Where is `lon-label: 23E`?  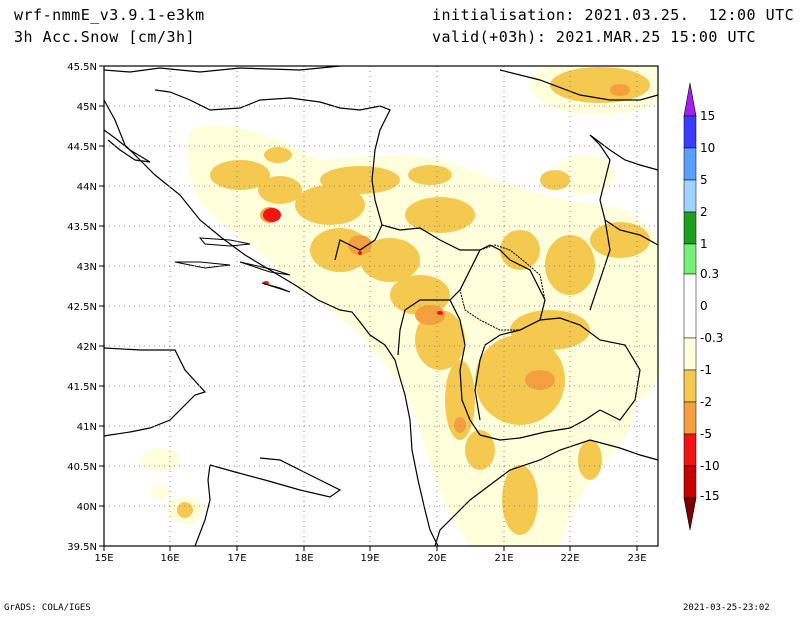 lon-label: 23E is located at coordinates (636, 558).